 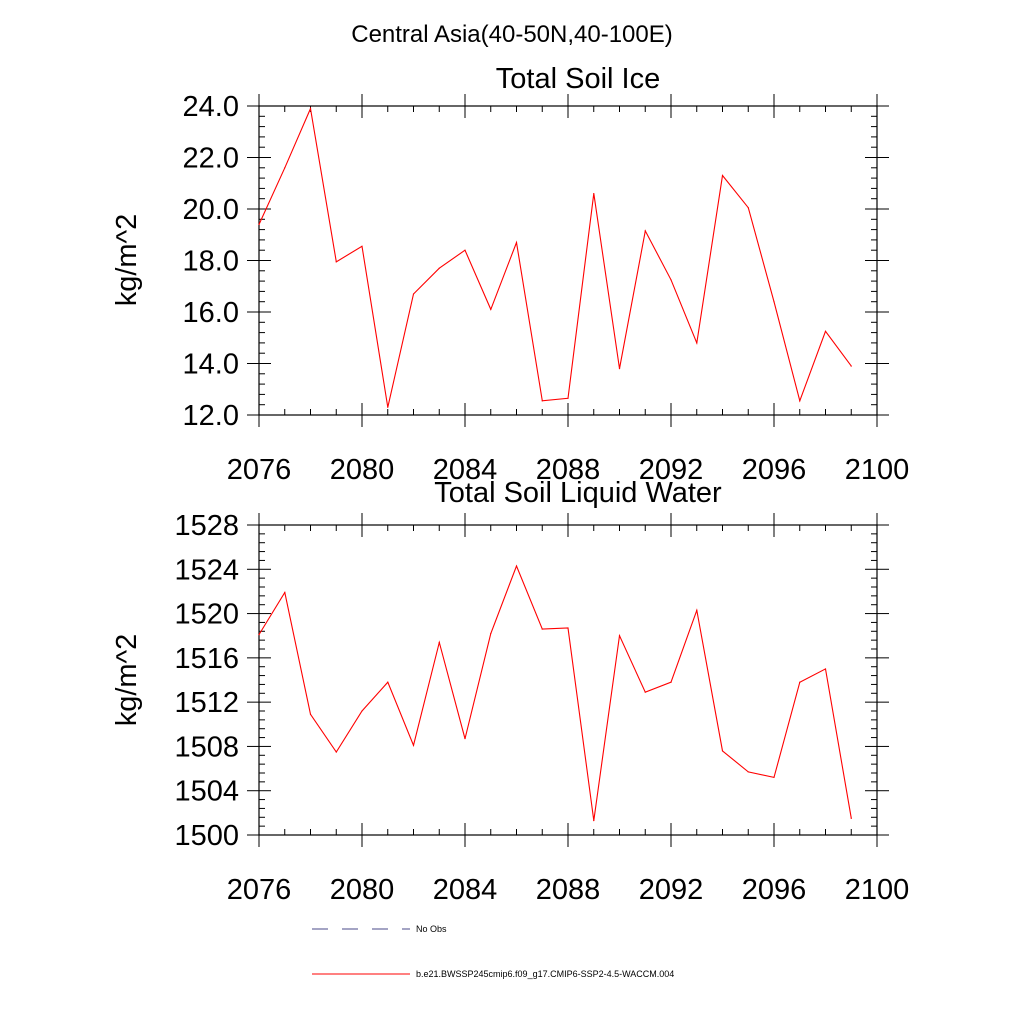 I want to click on chart-0-ytick-label: 16.0, so click(x=211, y=313).